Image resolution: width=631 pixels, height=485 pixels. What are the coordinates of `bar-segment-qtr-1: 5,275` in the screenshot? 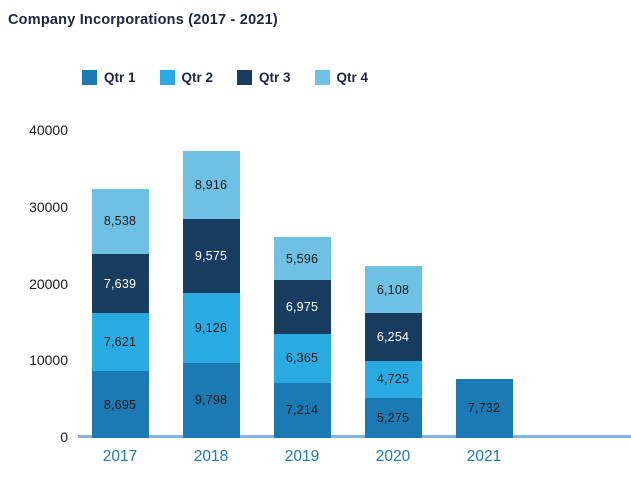 It's located at (393, 417).